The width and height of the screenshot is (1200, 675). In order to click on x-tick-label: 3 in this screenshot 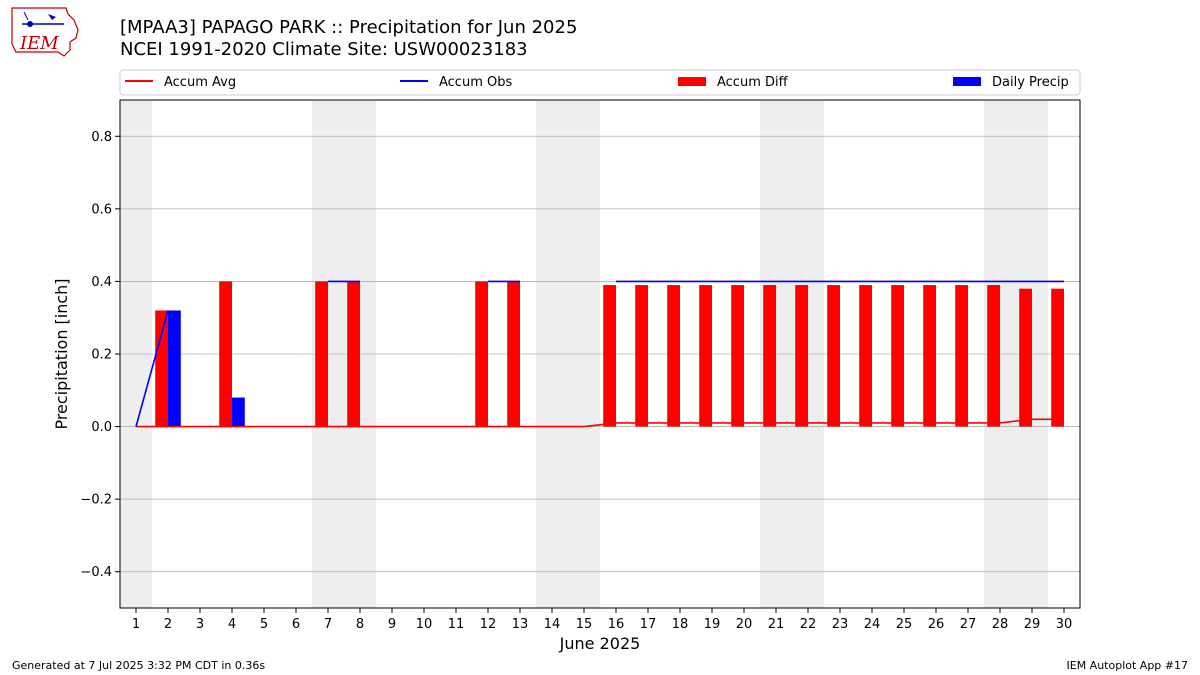, I will do `click(200, 624)`.